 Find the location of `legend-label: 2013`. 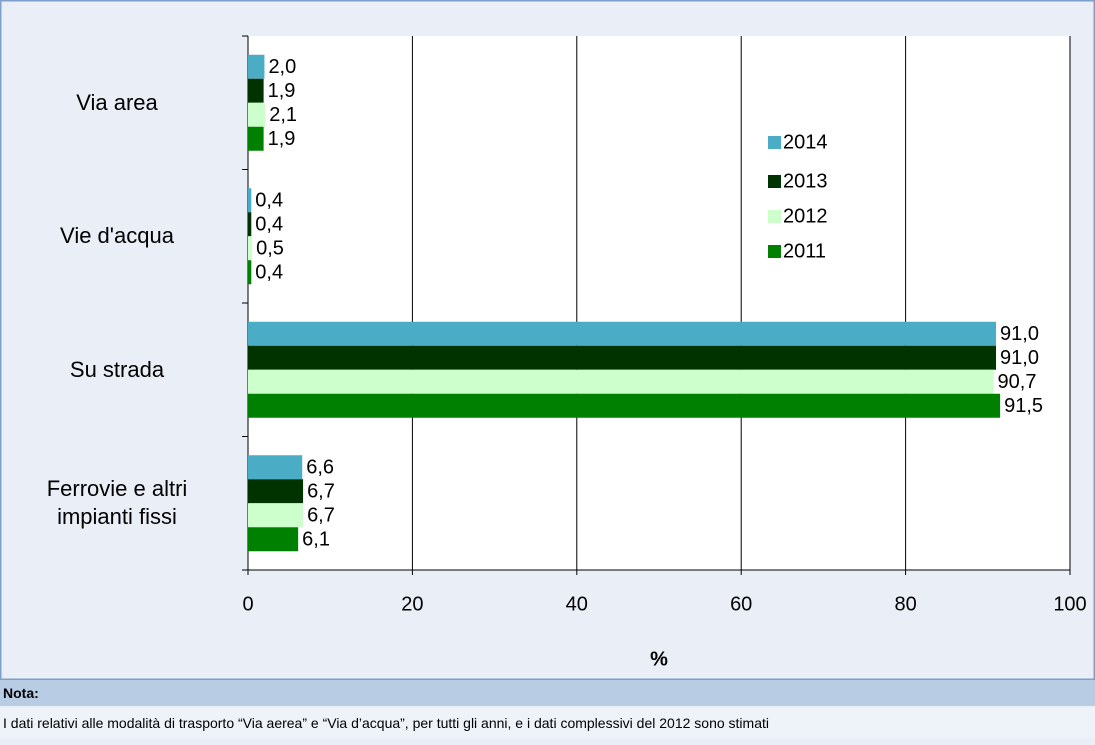

legend-label: 2013 is located at coordinates (805, 181).